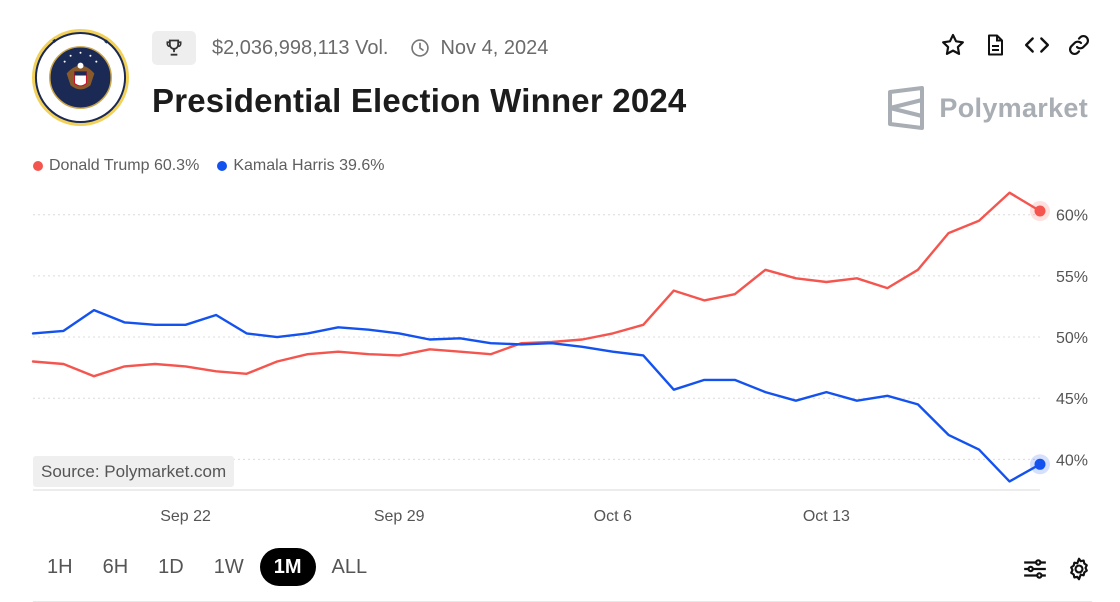  Describe the element at coordinates (420, 48) in the screenshot. I see `clock-icon` at that location.